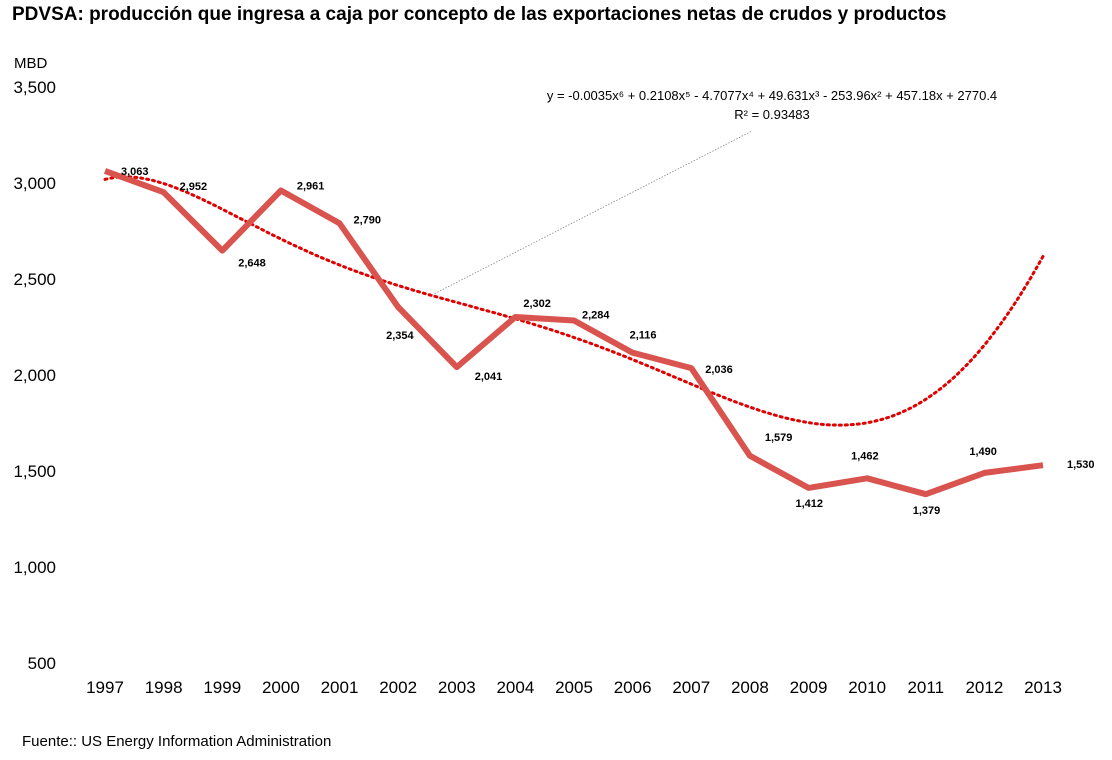  I want to click on x-tick-label: 2009, so click(809, 687).